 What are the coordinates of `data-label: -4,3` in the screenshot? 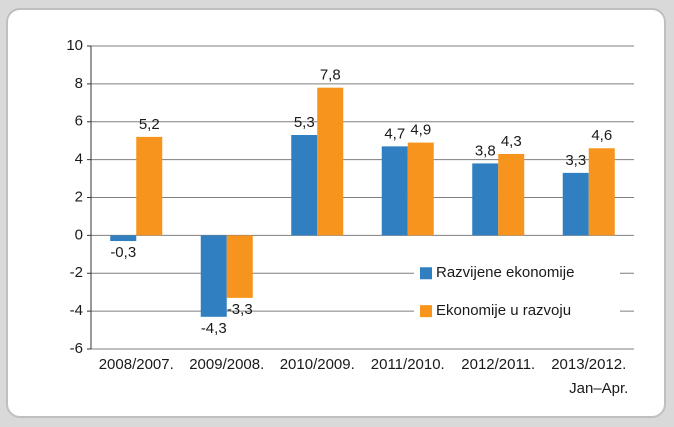 It's located at (214, 328).